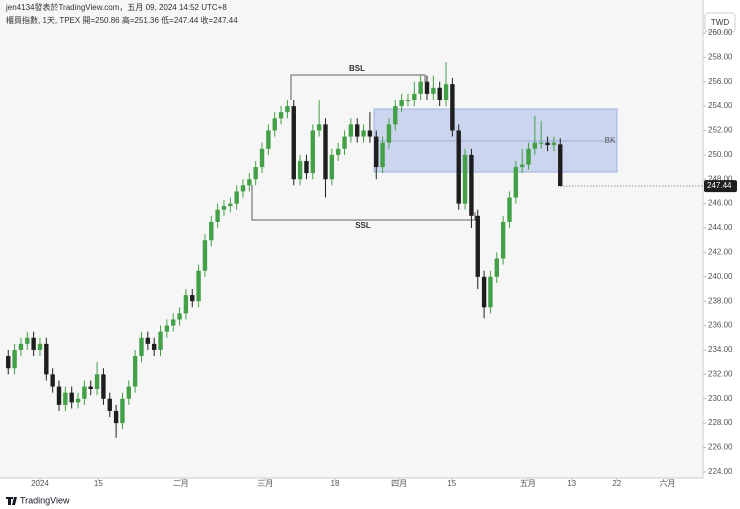 The height and width of the screenshot is (509, 740). What do you see at coordinates (45, 500) in the screenshot?
I see `brand: TradingView` at bounding box center [45, 500].